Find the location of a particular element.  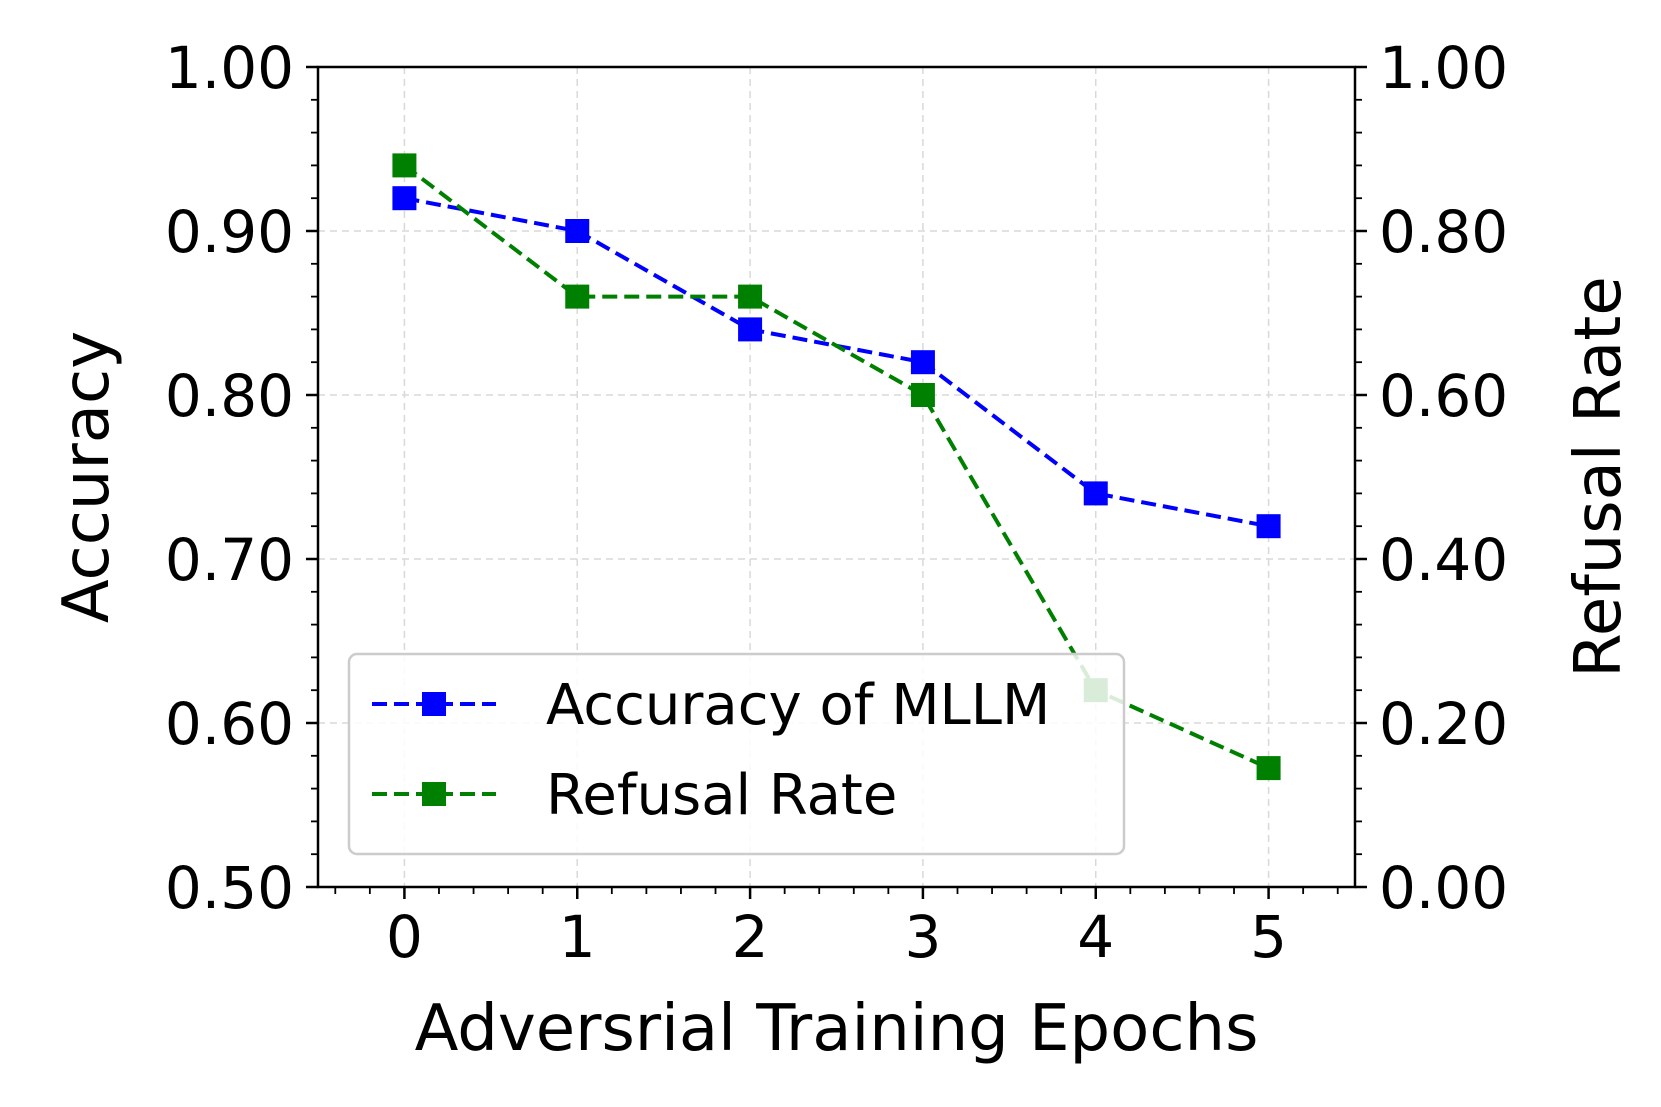

x-axis-label: Adversrial Training Epochs is located at coordinates (837, 1029).